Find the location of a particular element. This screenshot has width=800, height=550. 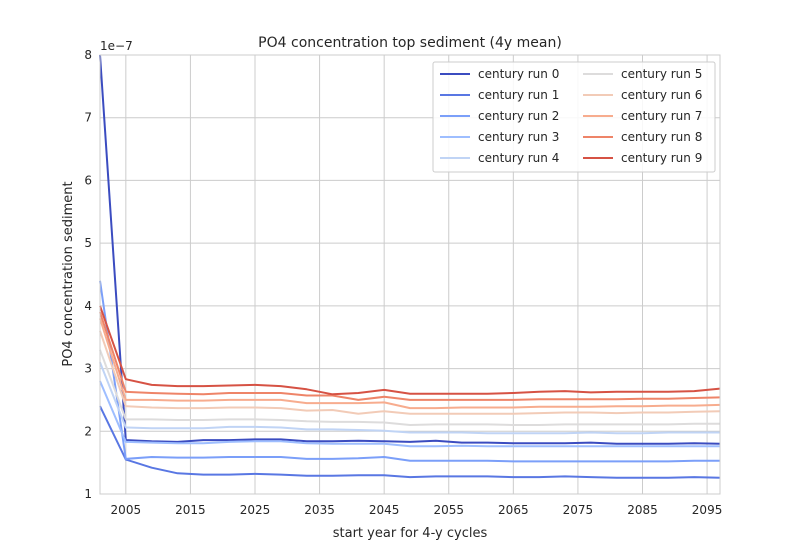

legend-label: century run 2 is located at coordinates (518, 116).